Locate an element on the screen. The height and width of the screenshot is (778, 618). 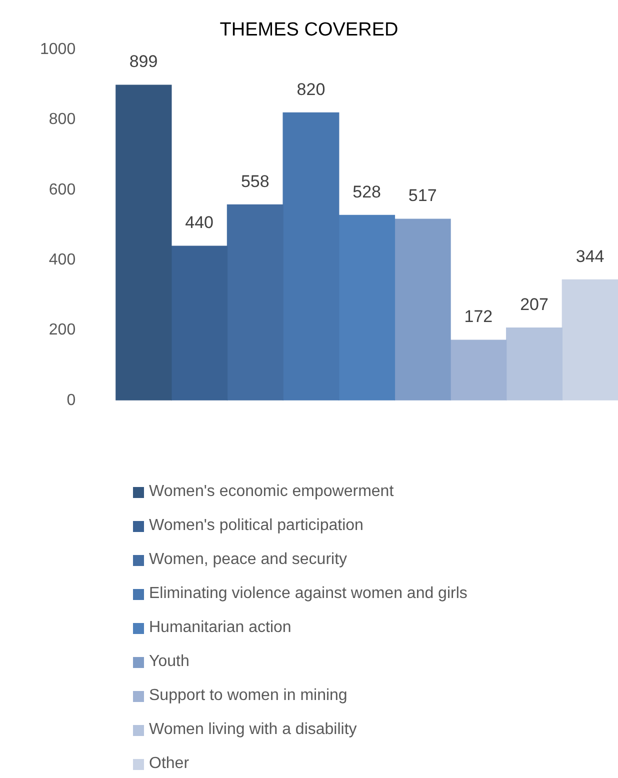
y-tick-label: 600 is located at coordinates (62, 189).